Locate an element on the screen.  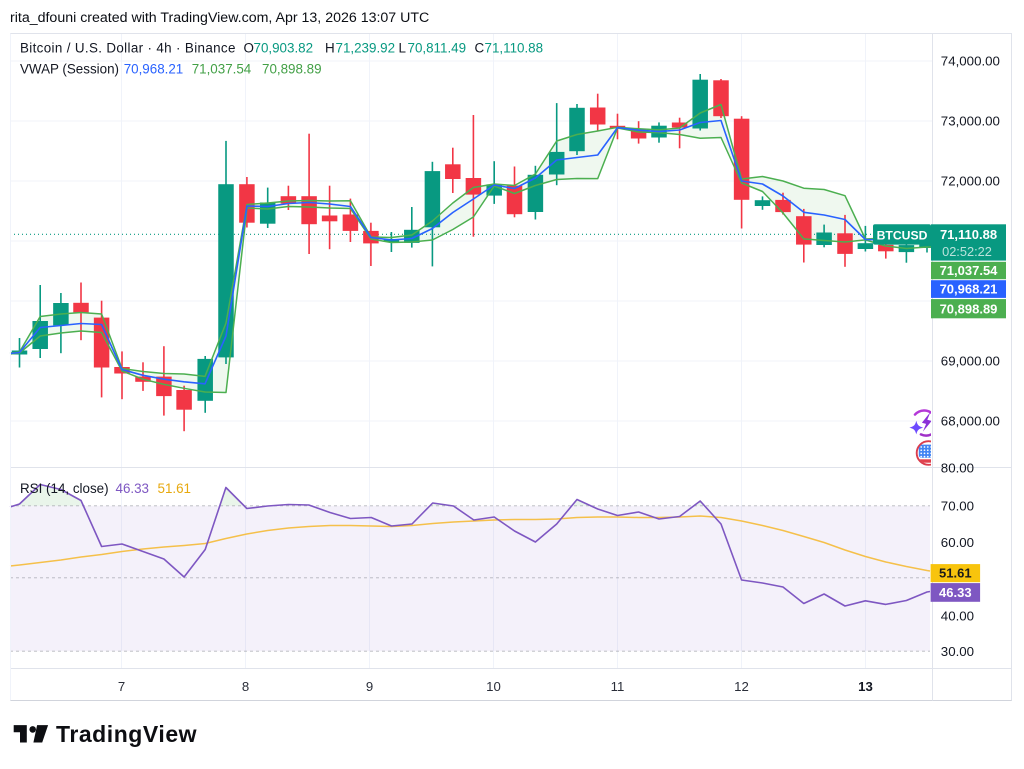
svg-text: 70,811.49 is located at coordinates (437, 48).